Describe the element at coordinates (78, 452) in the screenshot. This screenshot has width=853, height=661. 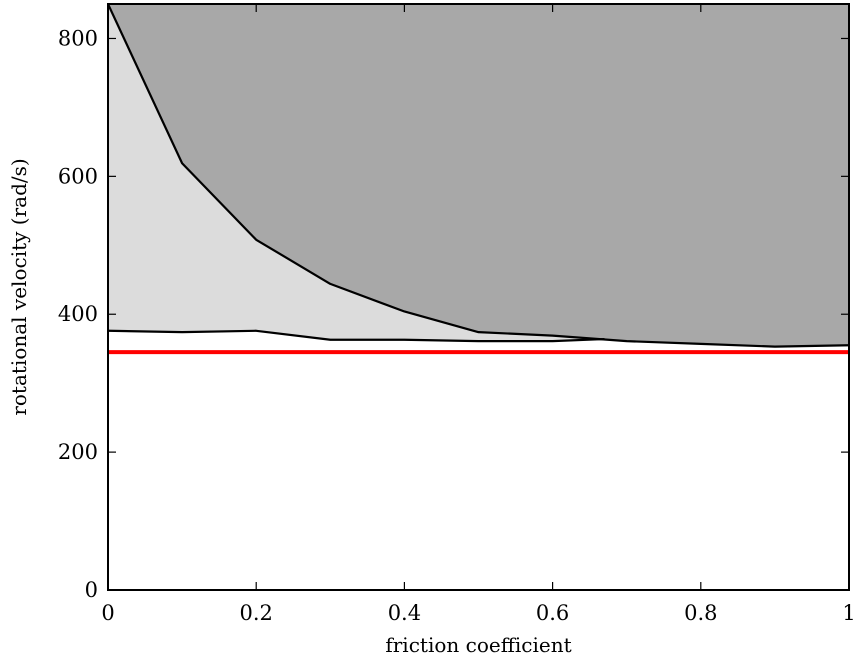
I see `y-tick-label: 200` at that location.